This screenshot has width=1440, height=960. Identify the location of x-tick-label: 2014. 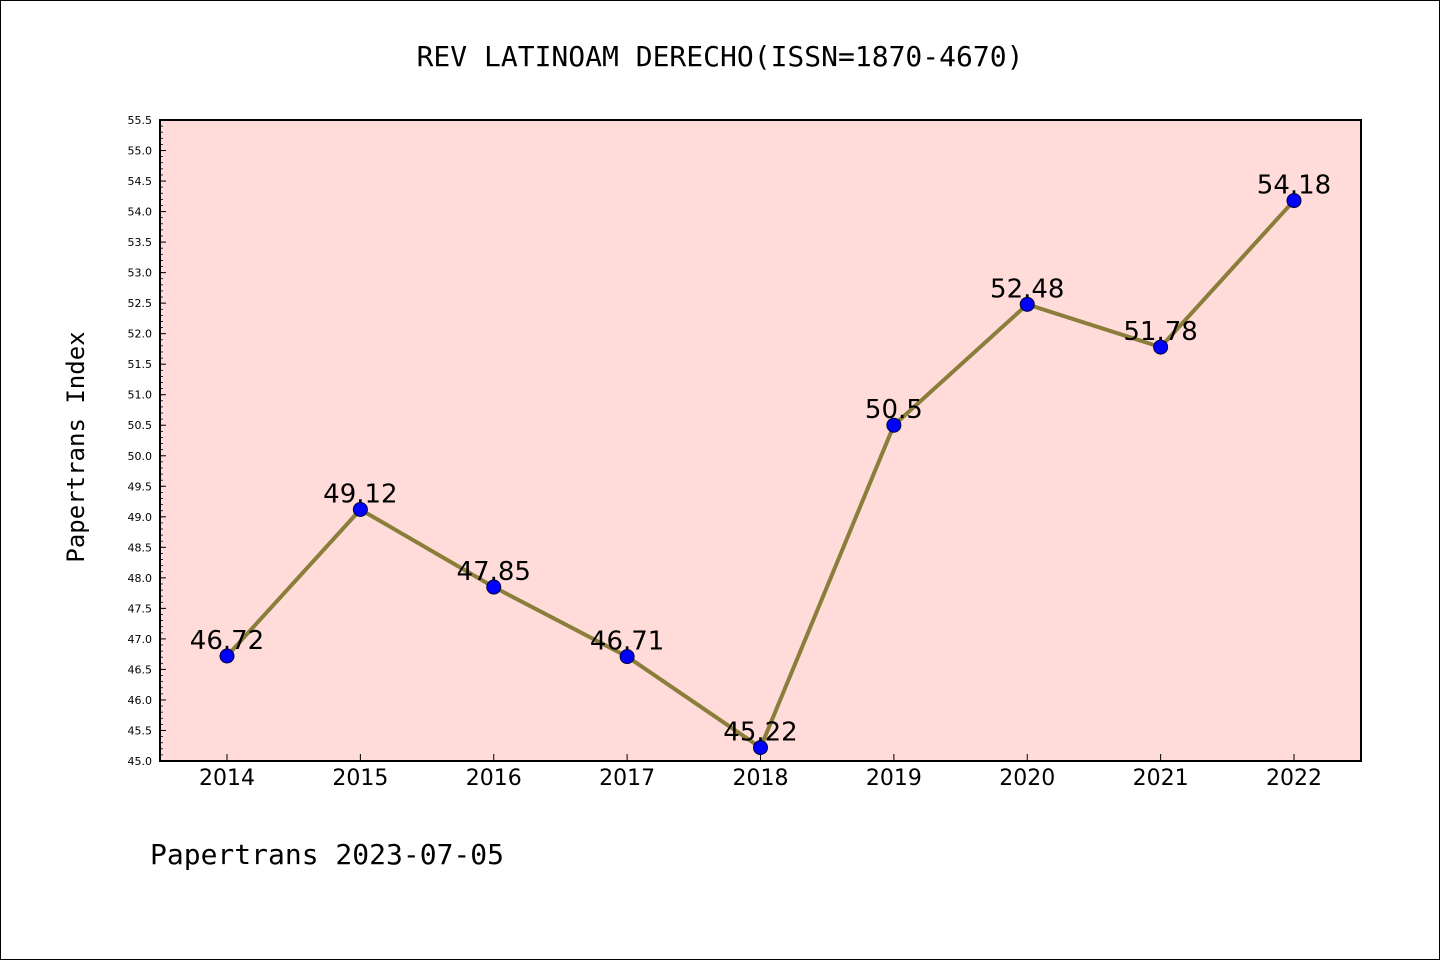
(227, 778).